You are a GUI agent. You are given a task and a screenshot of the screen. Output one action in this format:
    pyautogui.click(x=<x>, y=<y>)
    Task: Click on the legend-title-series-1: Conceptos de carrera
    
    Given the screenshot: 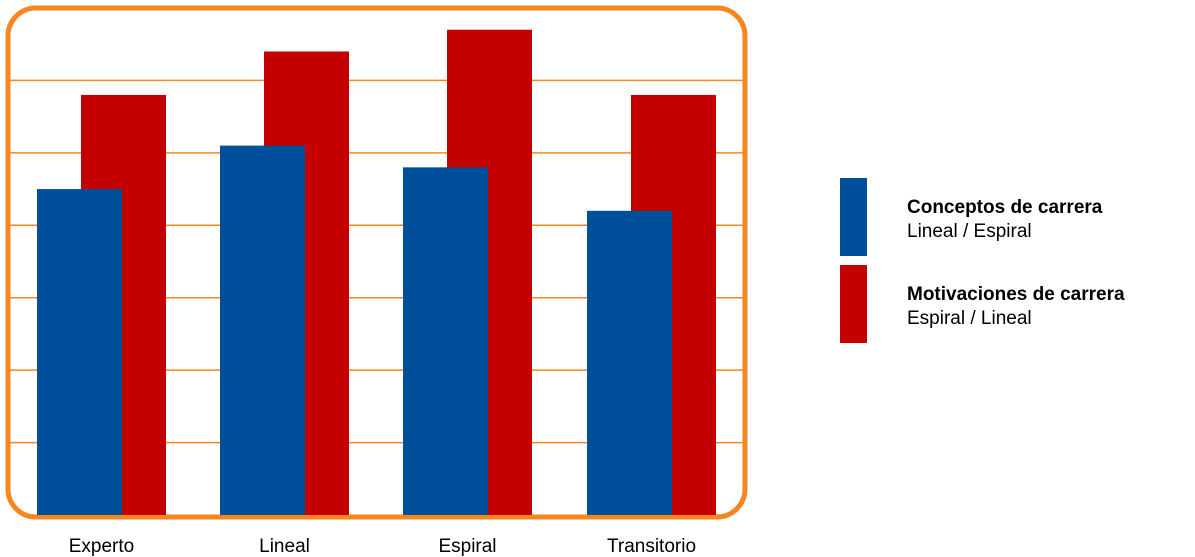 What is the action you would take?
    pyautogui.click(x=1005, y=207)
    